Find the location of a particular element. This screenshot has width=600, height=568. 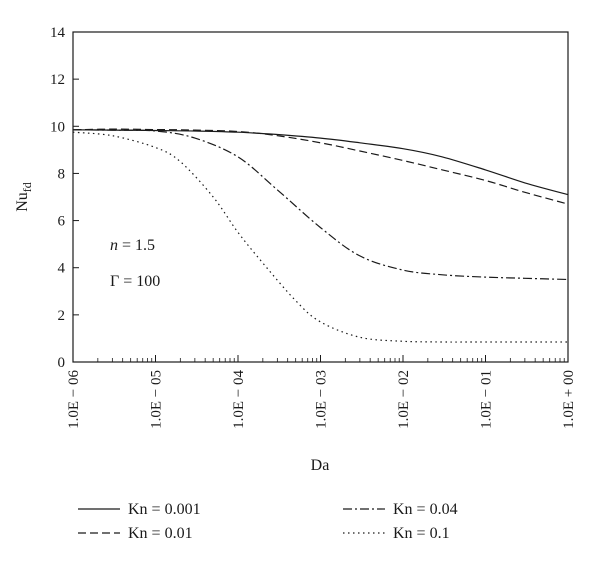

legend: Kn = 0.001 Kn = 0.01 Kn = 0.04 Kn = 0.1 is located at coordinates (268, 521).